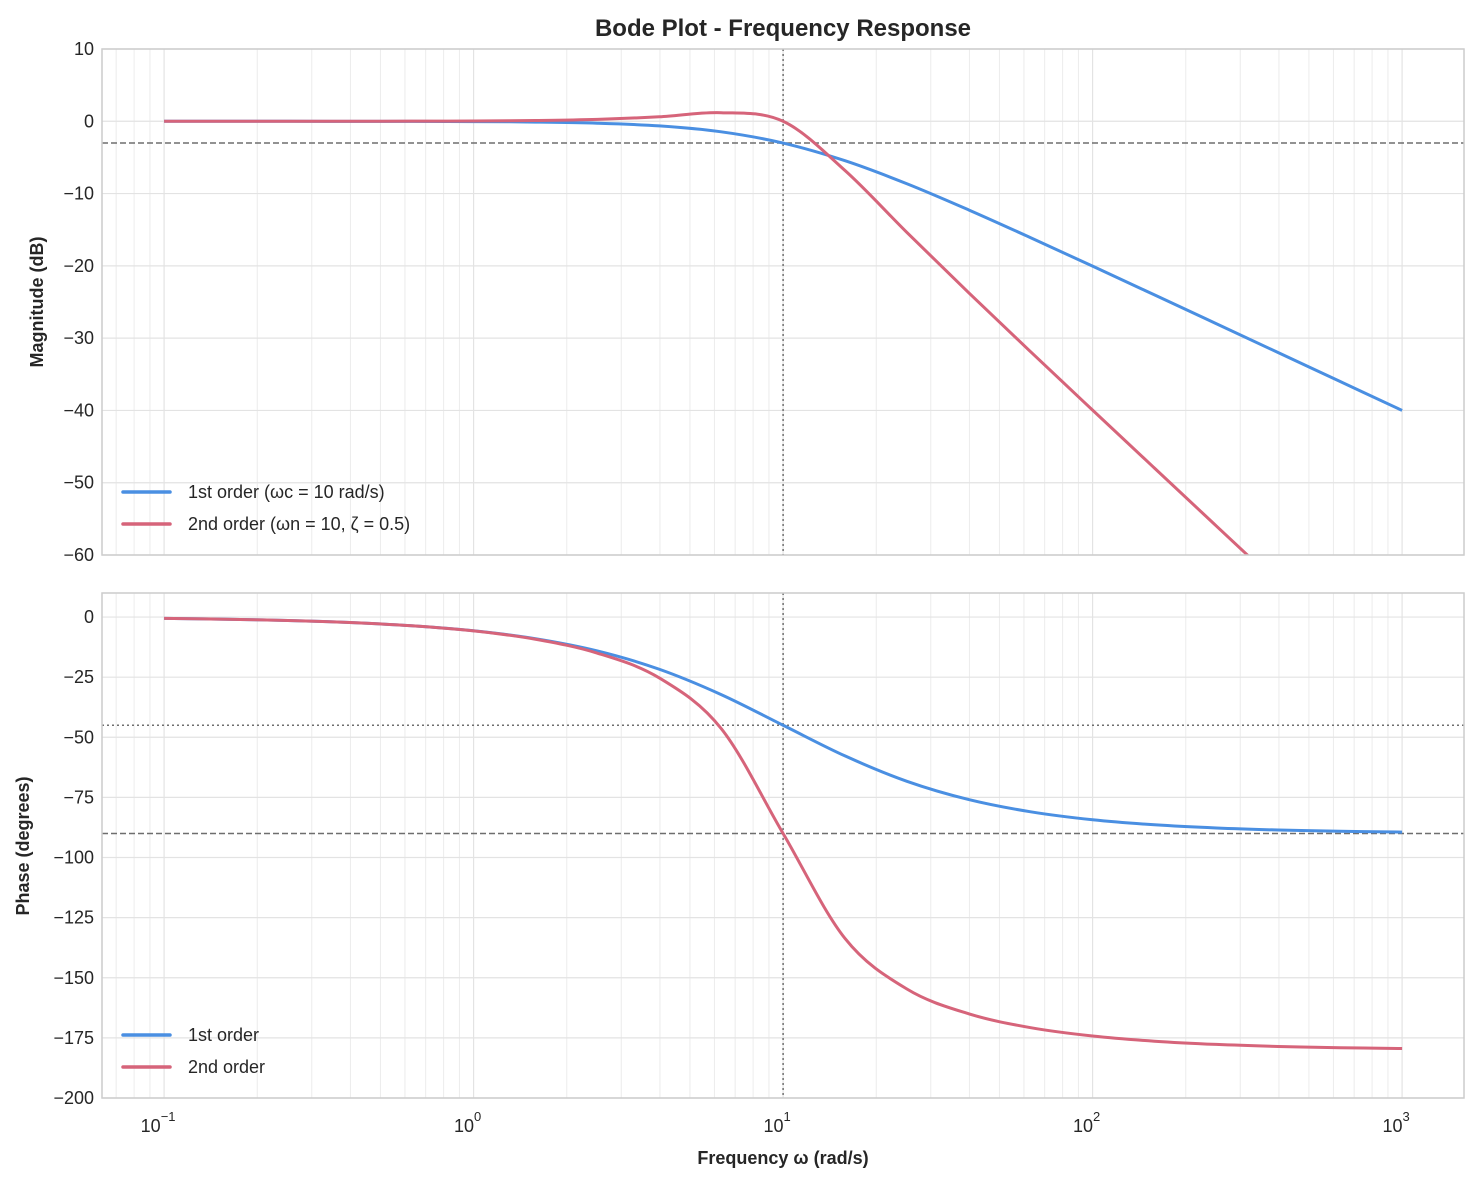 The width and height of the screenshot is (1479, 1187). I want to click on legend-entry: 2nd order (ωn = 10, ζ = 0.5), so click(299, 524).